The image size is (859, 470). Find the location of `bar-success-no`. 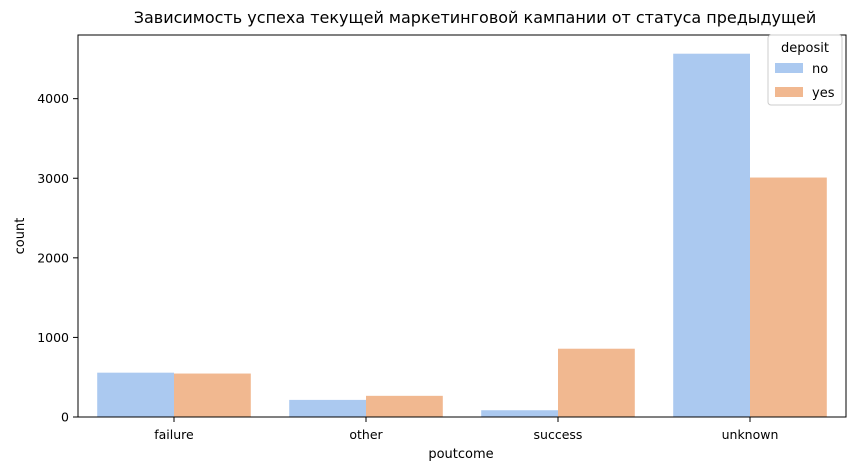

bar-success-no is located at coordinates (519, 413).